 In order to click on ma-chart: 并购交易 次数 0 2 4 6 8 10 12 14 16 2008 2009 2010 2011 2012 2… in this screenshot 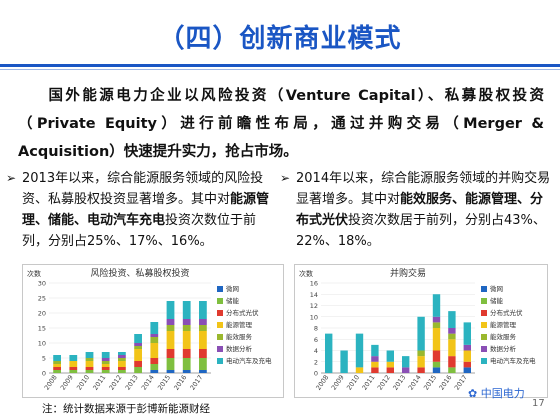, I will do `click(421, 331)`.